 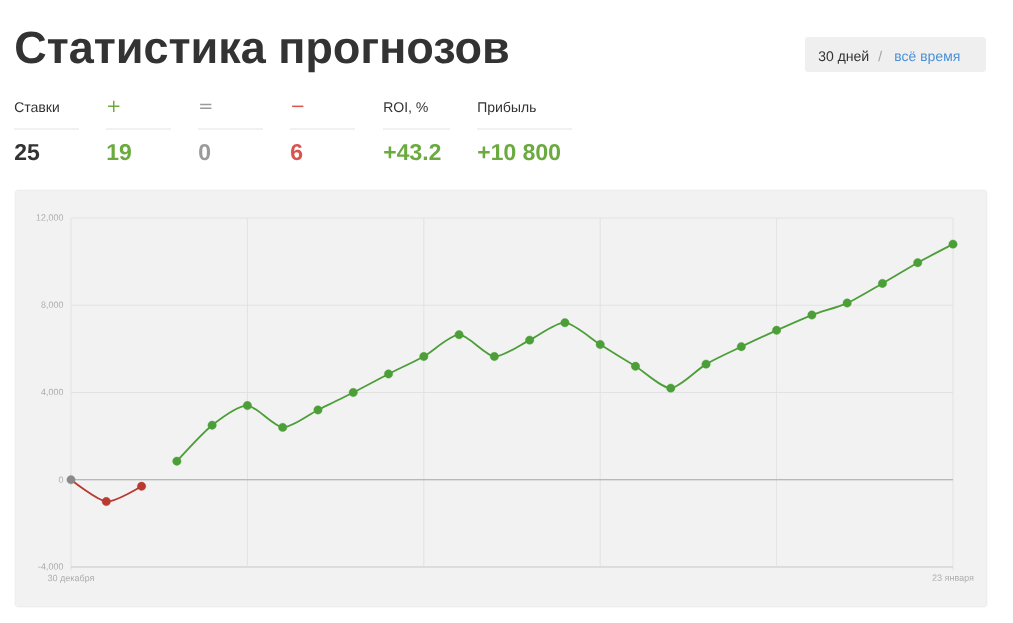 I want to click on text: 0, so click(x=205, y=152).